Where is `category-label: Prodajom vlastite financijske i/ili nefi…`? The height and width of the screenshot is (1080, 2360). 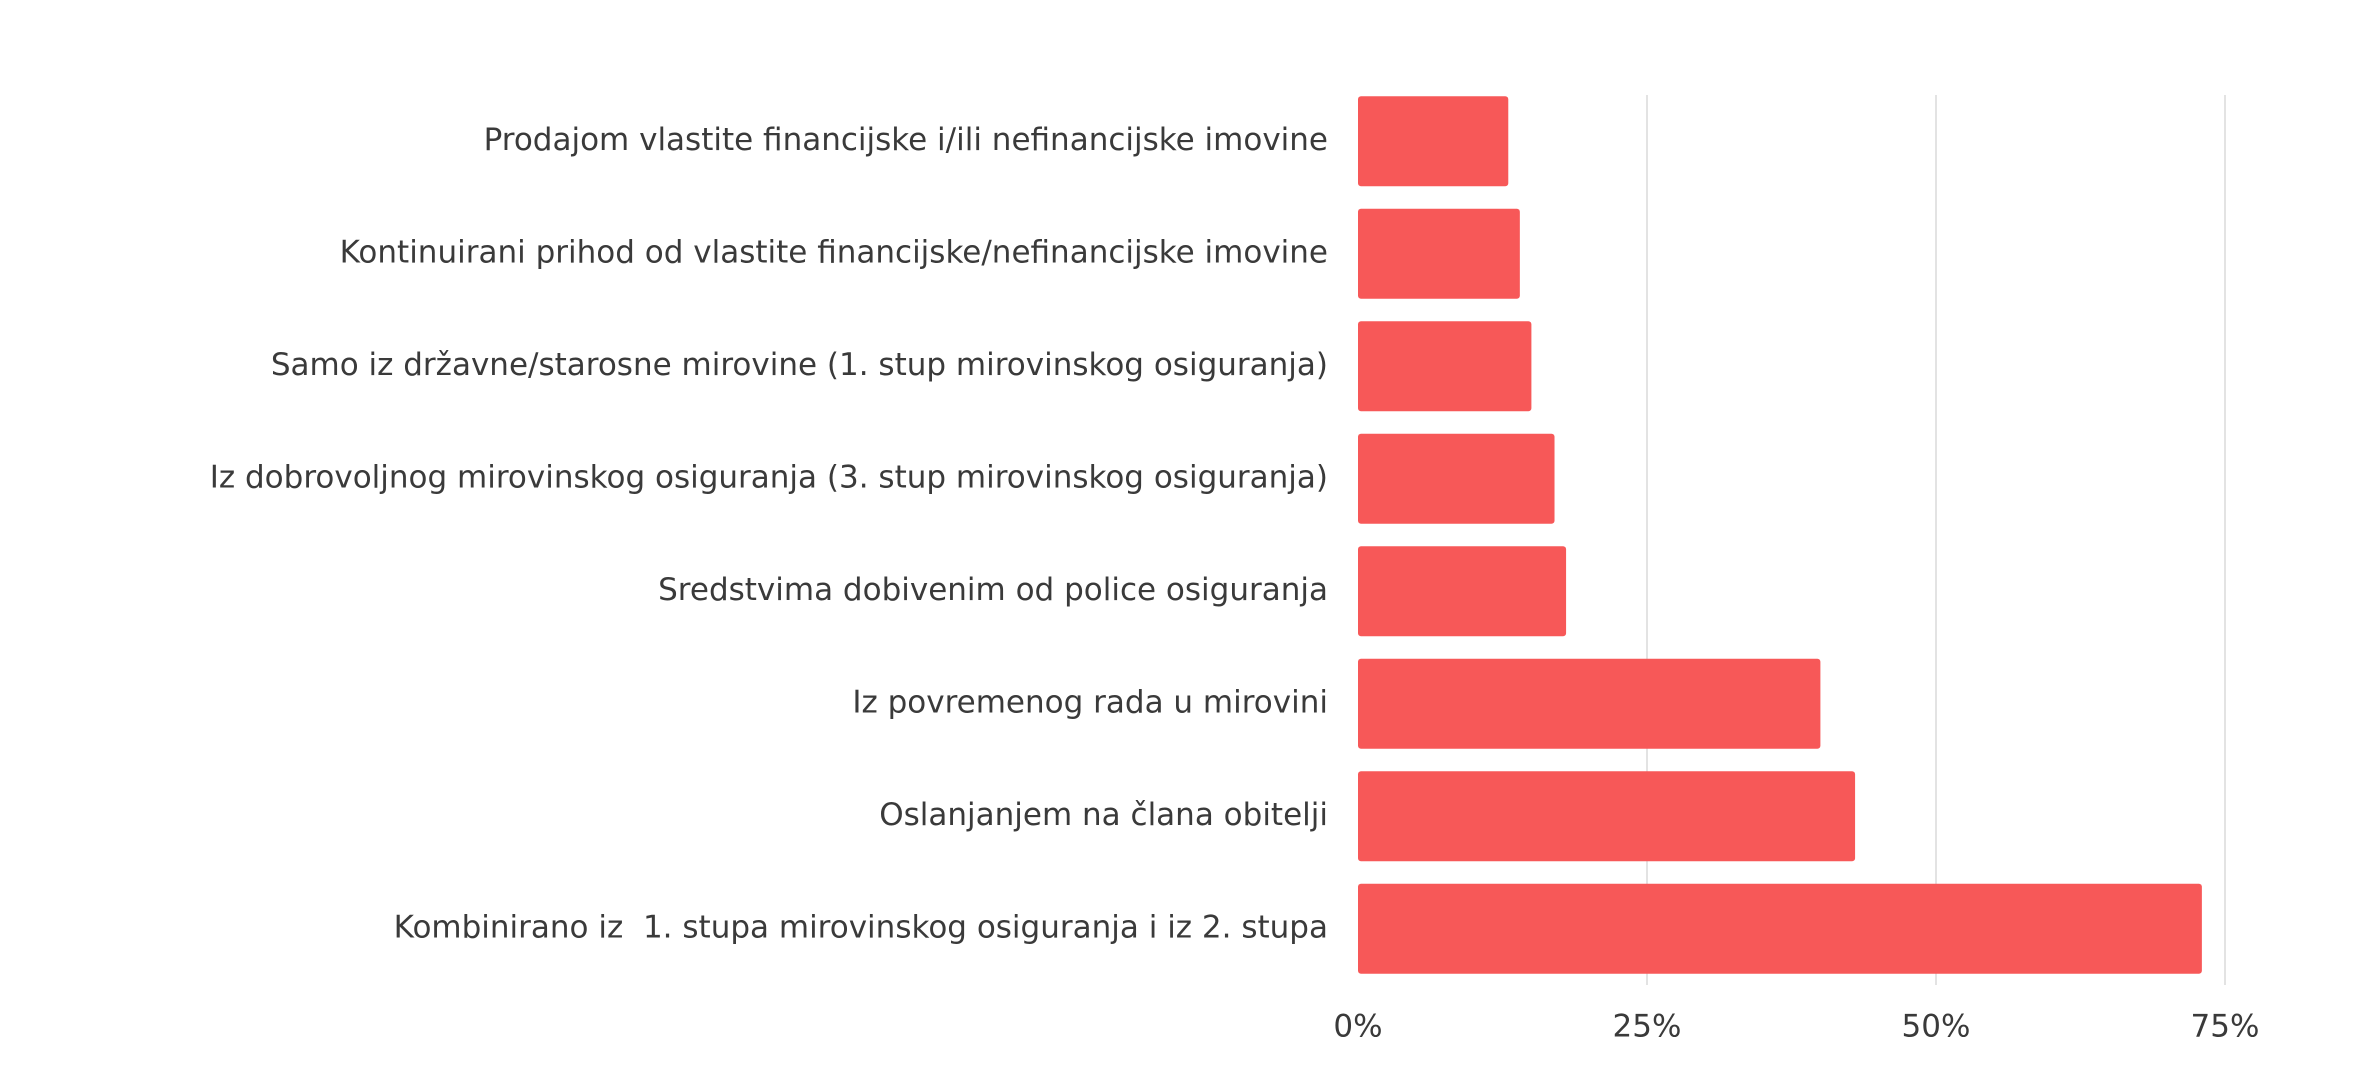
category-label: Prodajom vlastite financijske i/ili nefi… is located at coordinates (906, 140).